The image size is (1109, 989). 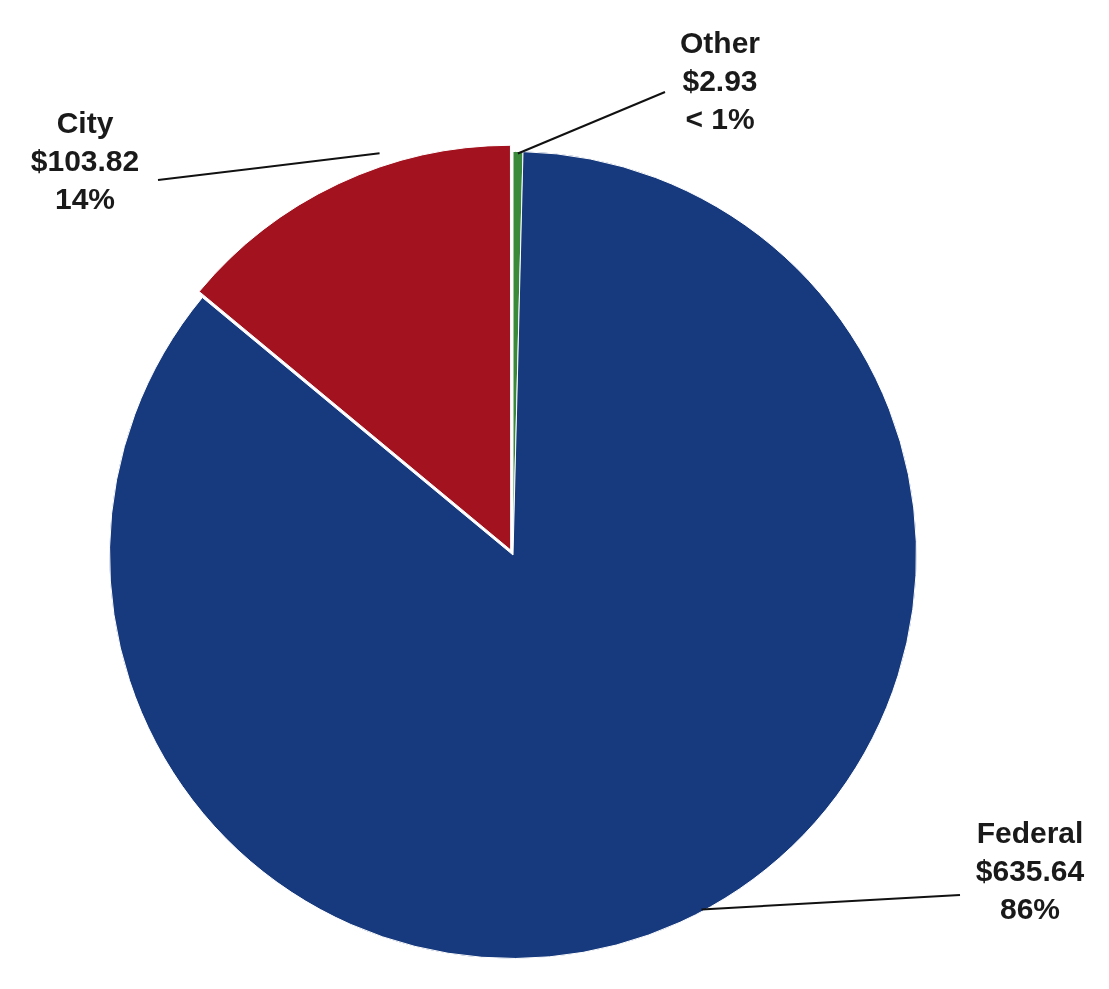 I want to click on slice-label: City, so click(x=85, y=123).